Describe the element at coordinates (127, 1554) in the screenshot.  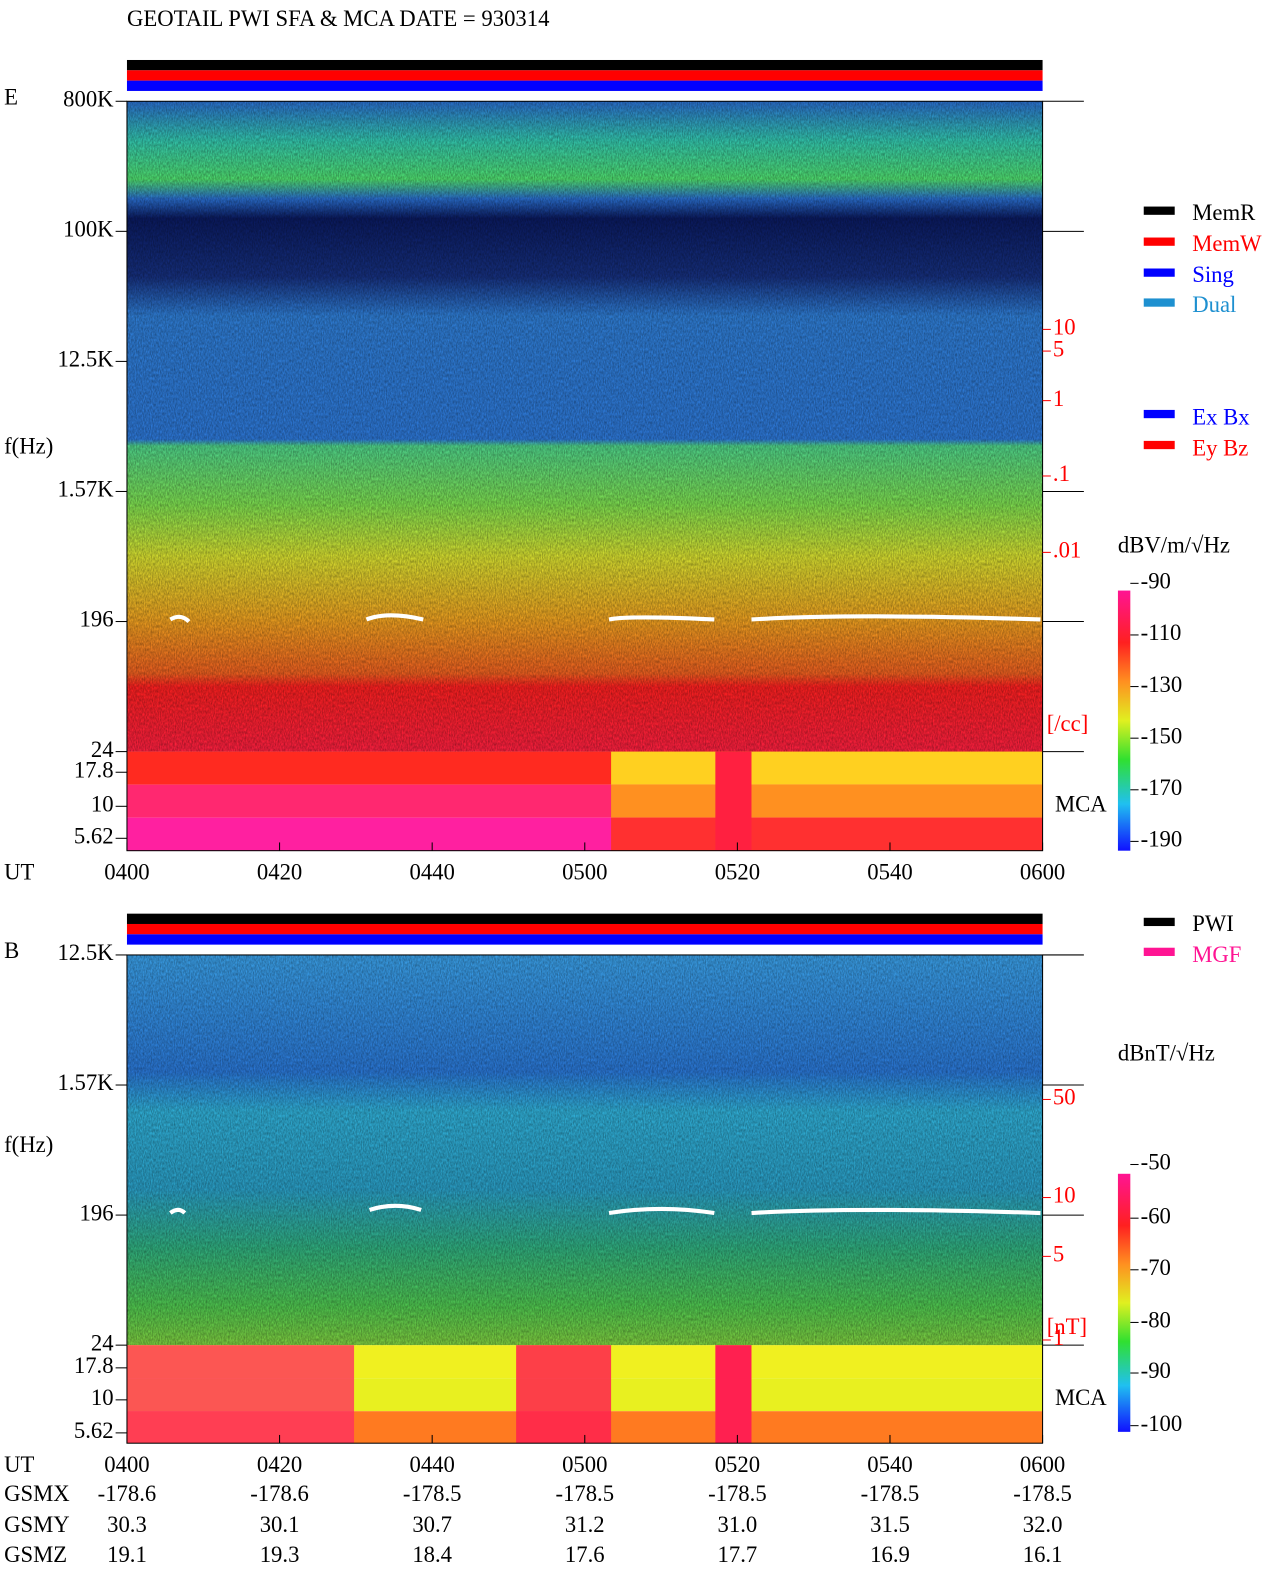
I see `orbit-value: 19.1` at that location.